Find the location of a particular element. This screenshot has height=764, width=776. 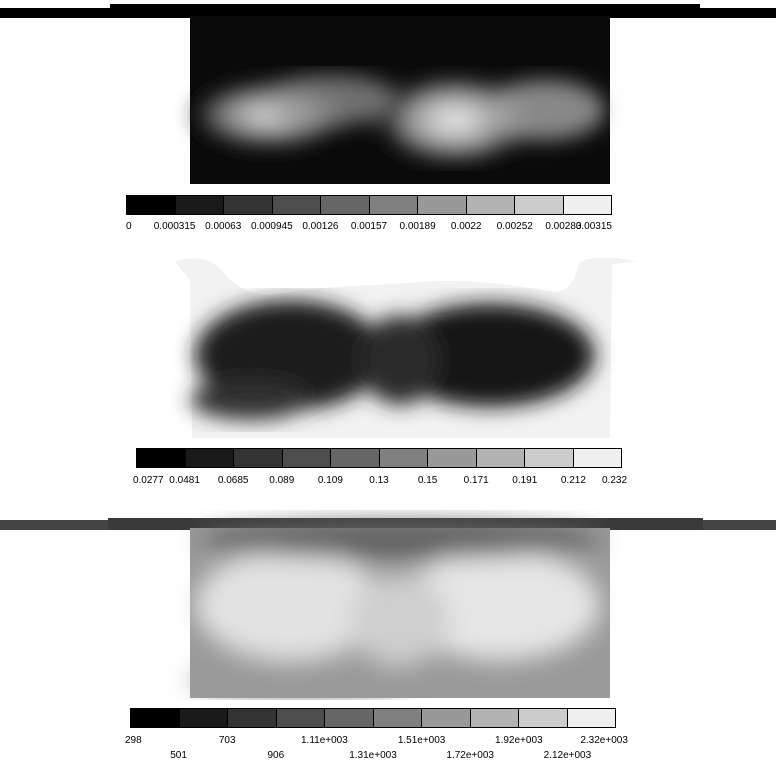

colorbar-2-label: 0.089 is located at coordinates (282, 480).